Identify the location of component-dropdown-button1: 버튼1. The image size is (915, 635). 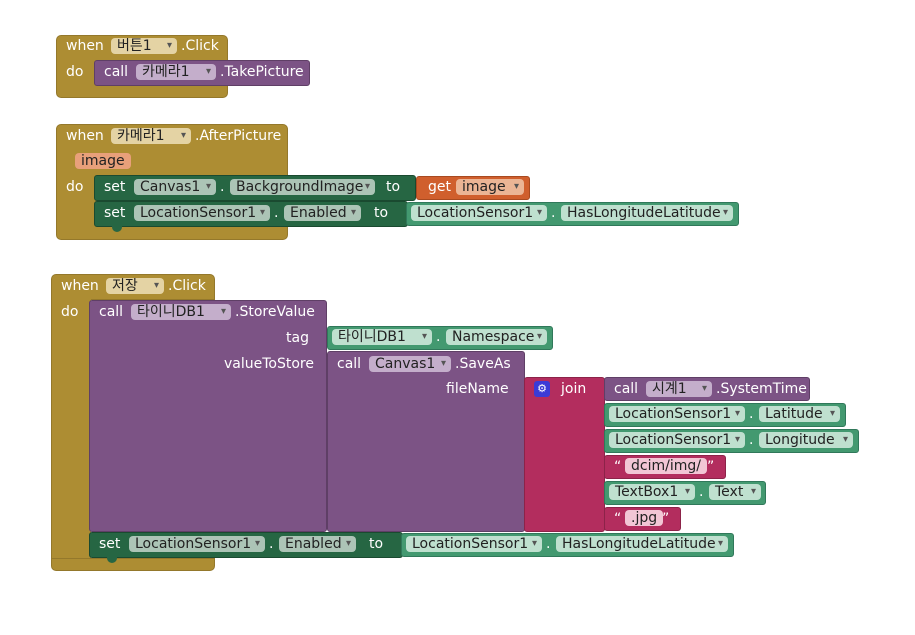
(144, 46).